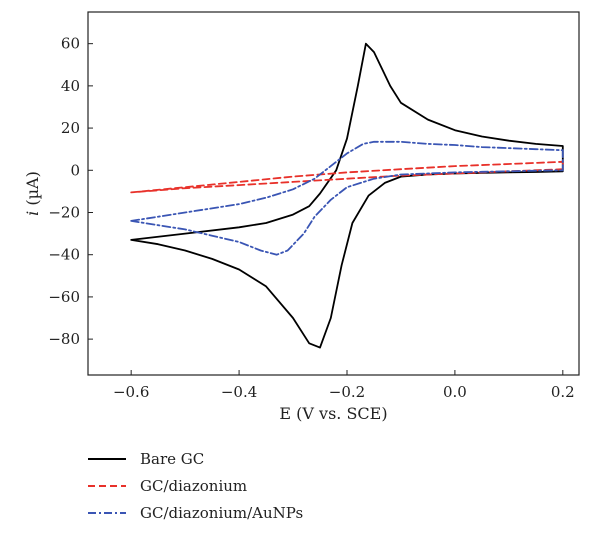 The height and width of the screenshot is (542, 600). I want to click on x-axis-title: E (V vs. SCE), so click(333, 413).